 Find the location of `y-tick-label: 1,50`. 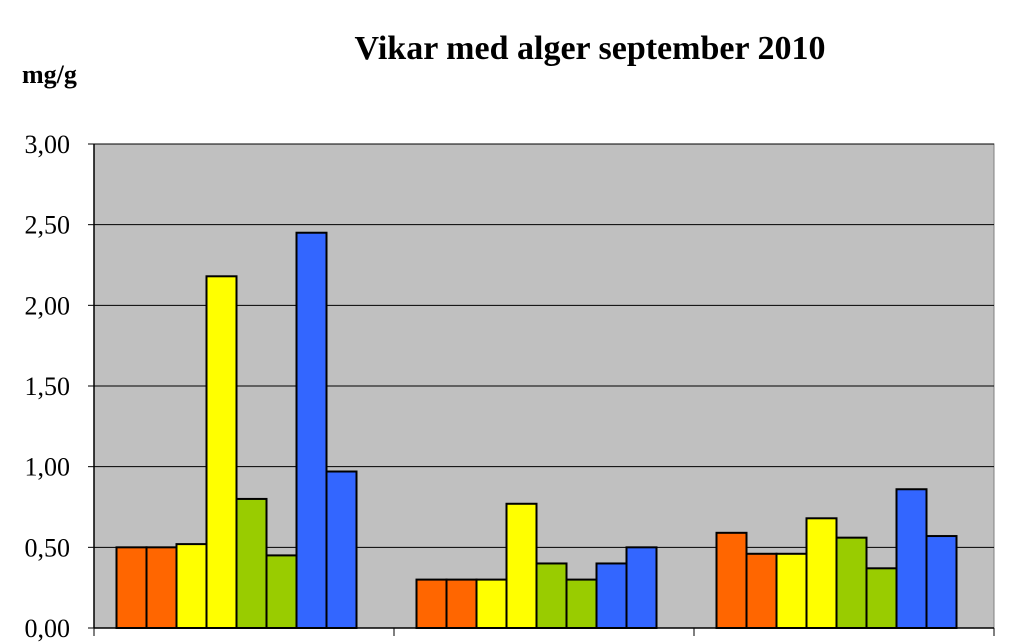

y-tick-label: 1,50 is located at coordinates (48, 386).